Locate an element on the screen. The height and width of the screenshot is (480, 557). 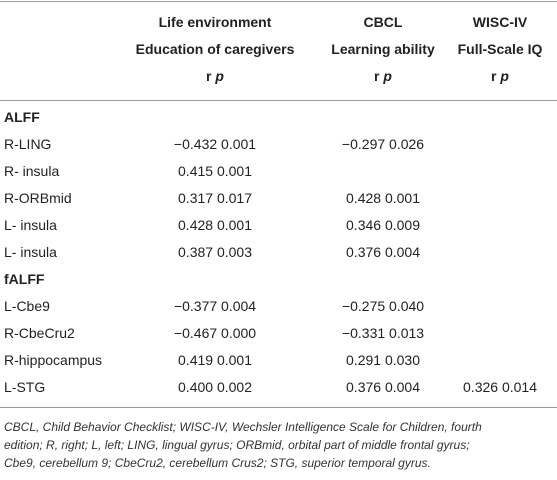
row-label: L-STG is located at coordinates (25, 387).